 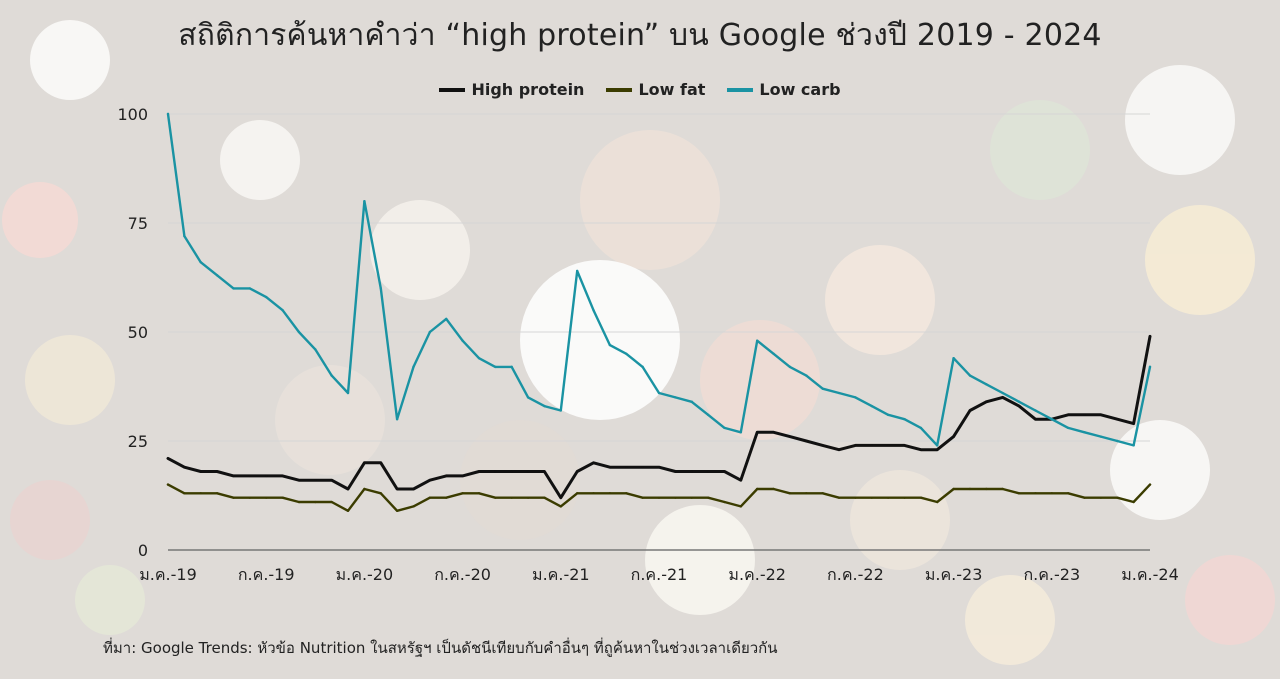 I want to click on y-tick-label: 50, so click(x=138, y=332).